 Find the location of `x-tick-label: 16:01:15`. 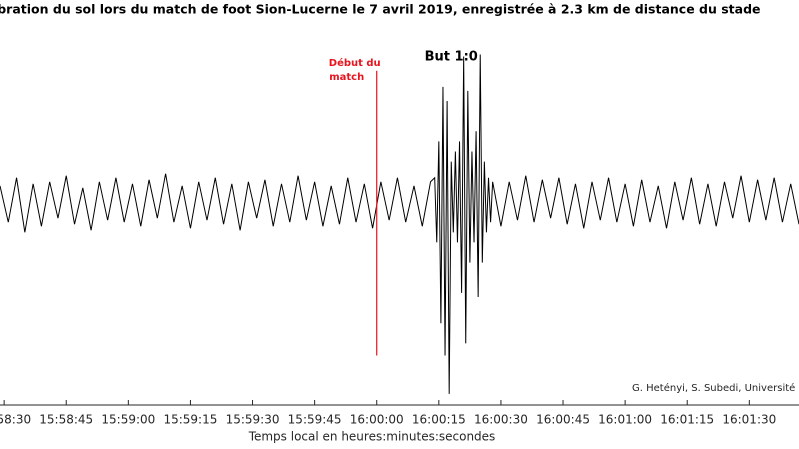

x-tick-label: 16:01:15 is located at coordinates (687, 420).